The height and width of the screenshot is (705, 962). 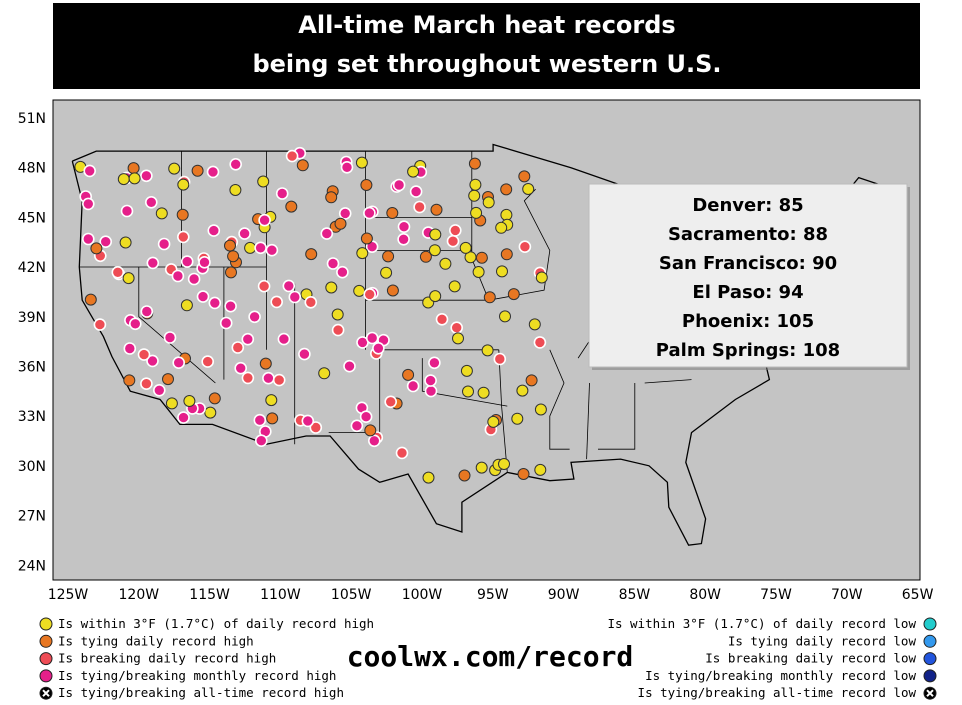 What do you see at coordinates (32, 218) in the screenshot?
I see `lat-label: 45N` at bounding box center [32, 218].